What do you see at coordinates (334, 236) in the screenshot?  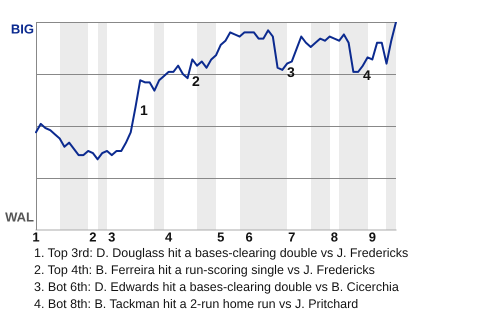 I see `x-tick-label: 8` at bounding box center [334, 236].